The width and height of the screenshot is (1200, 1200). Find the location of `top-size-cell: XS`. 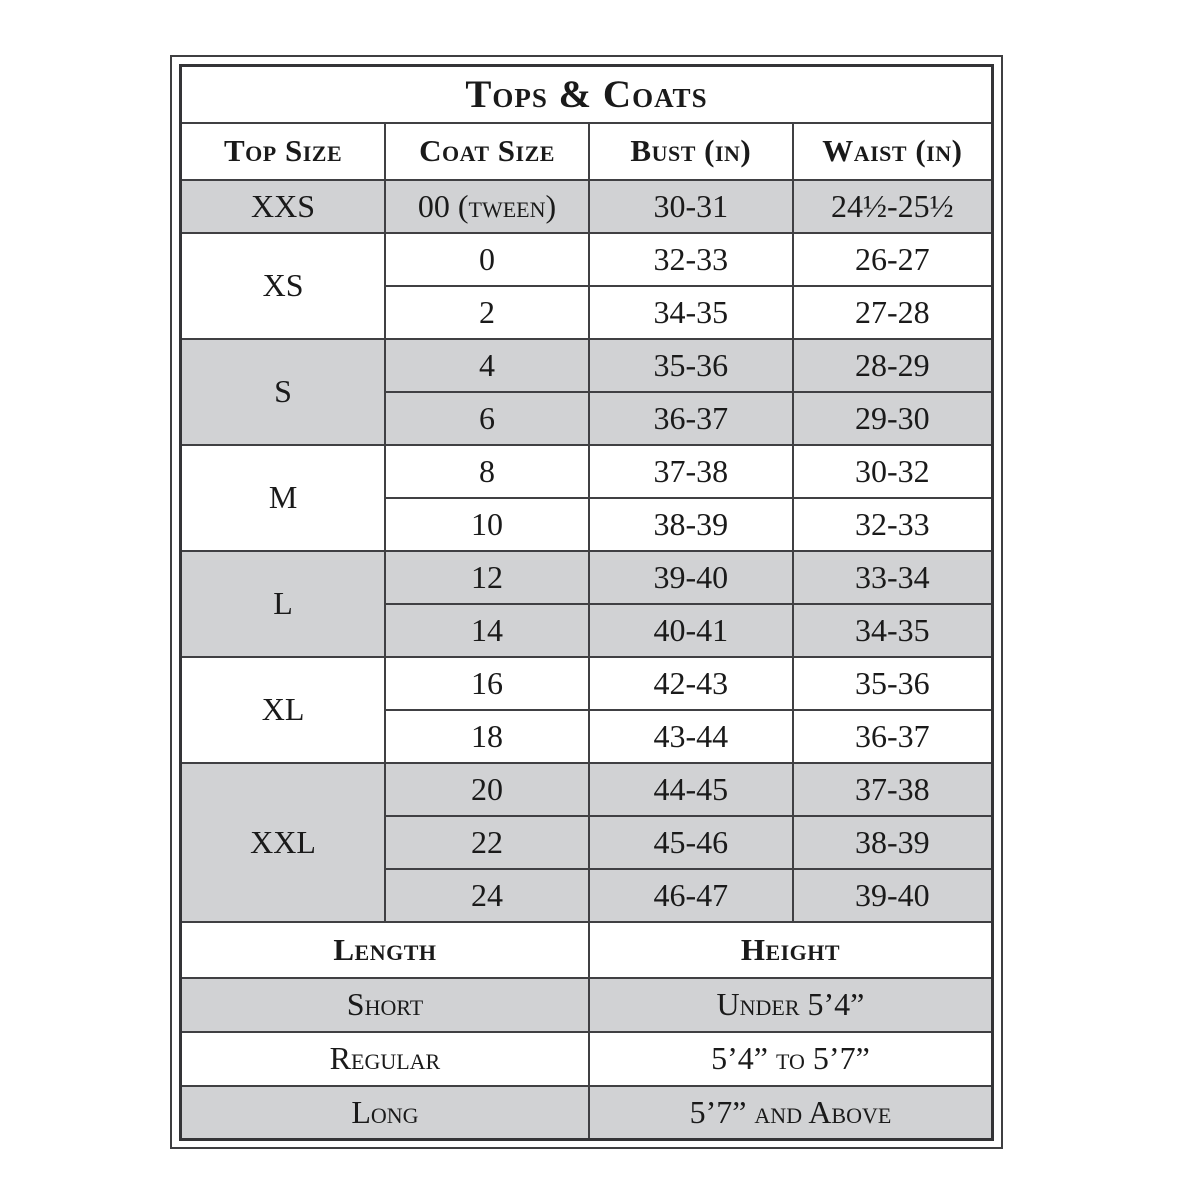

top-size-cell: XS is located at coordinates (283, 285).